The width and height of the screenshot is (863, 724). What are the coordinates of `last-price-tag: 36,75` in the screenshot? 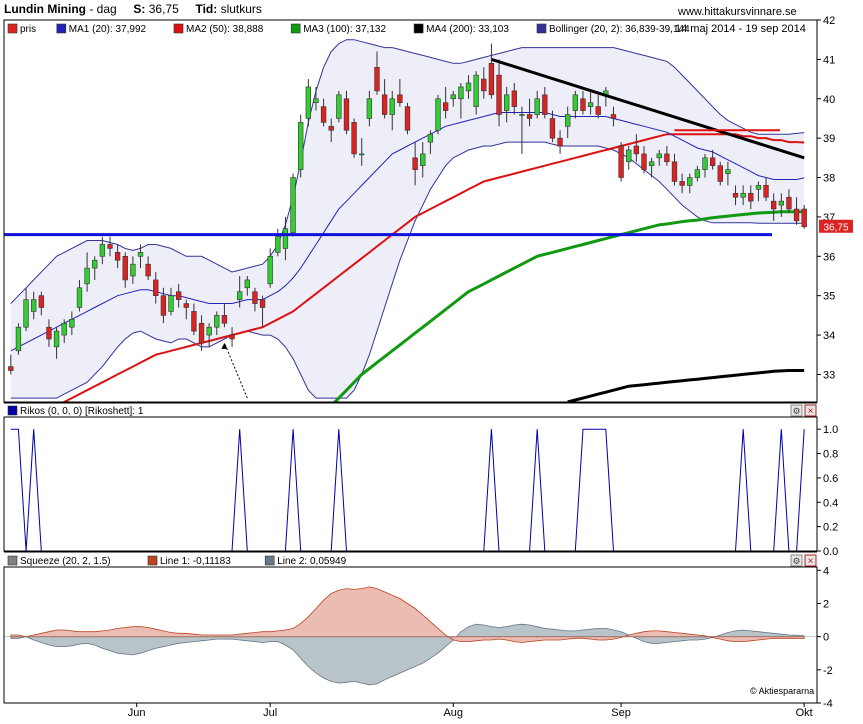 It's located at (836, 226).